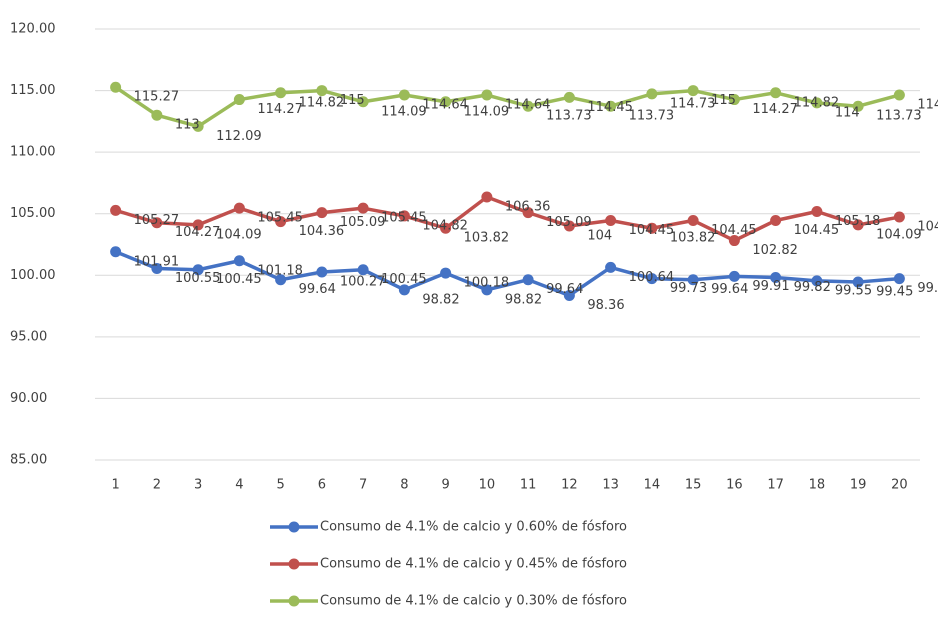  Describe the element at coordinates (693, 103) in the screenshot. I see `data-label: 114.73` at that location.